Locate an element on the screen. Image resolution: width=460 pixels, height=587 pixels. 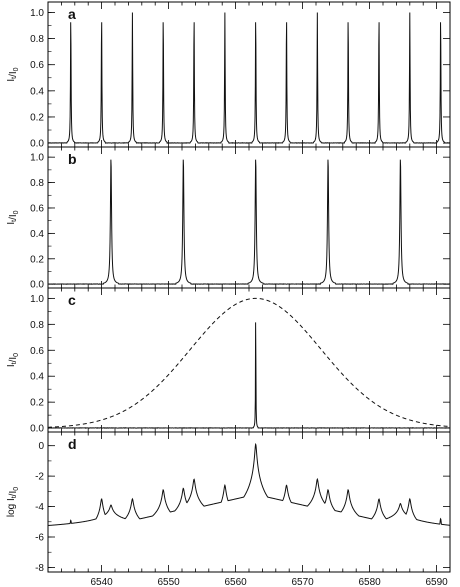
panel-letter: a is located at coordinates (72, 14).